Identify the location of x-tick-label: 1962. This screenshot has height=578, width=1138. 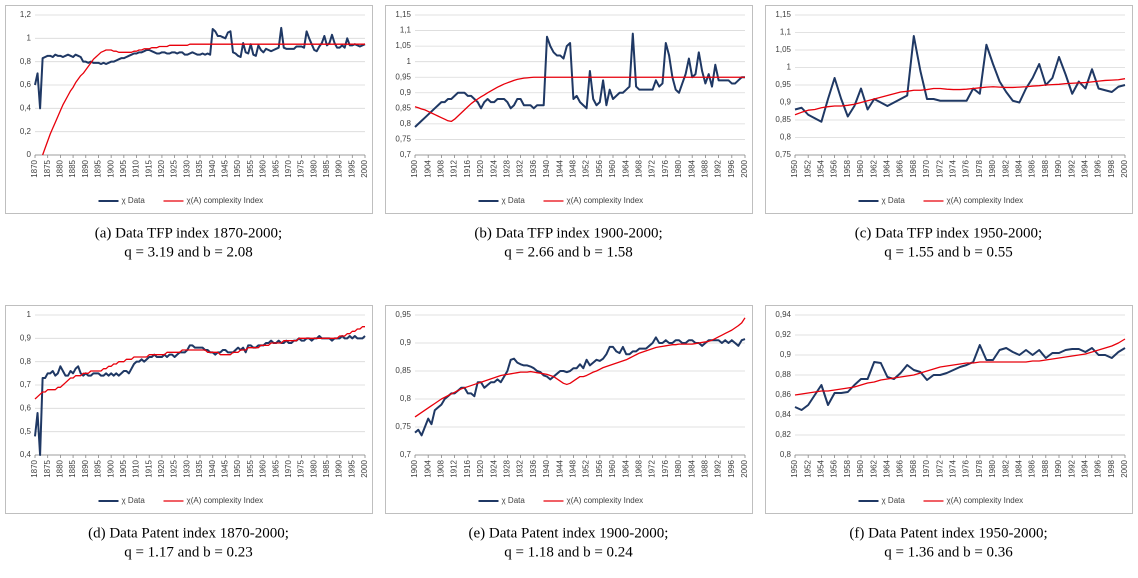
(873, 168).